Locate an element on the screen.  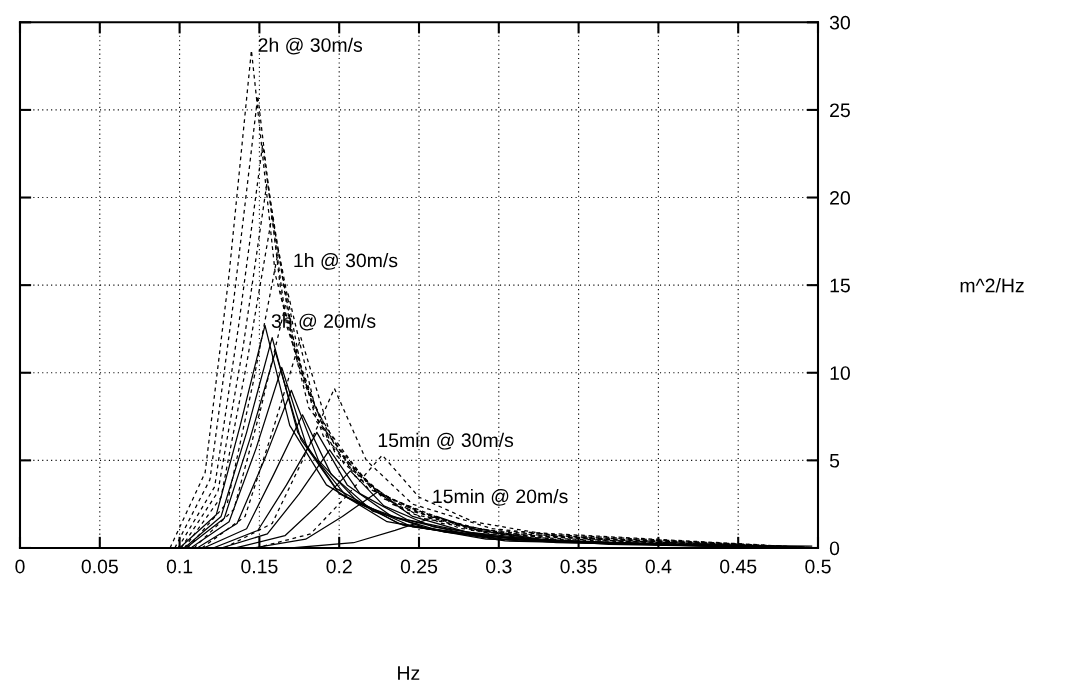
x-tick-label: 0.3 is located at coordinates (499, 566).